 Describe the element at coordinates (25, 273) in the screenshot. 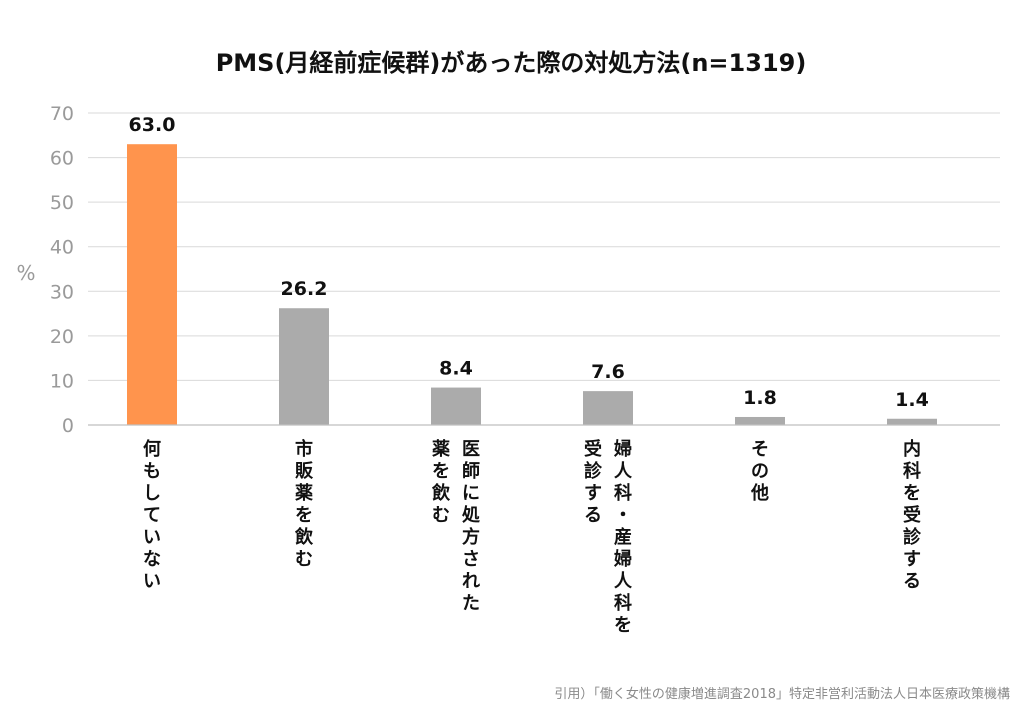

I see `y-axis-label: %` at that location.